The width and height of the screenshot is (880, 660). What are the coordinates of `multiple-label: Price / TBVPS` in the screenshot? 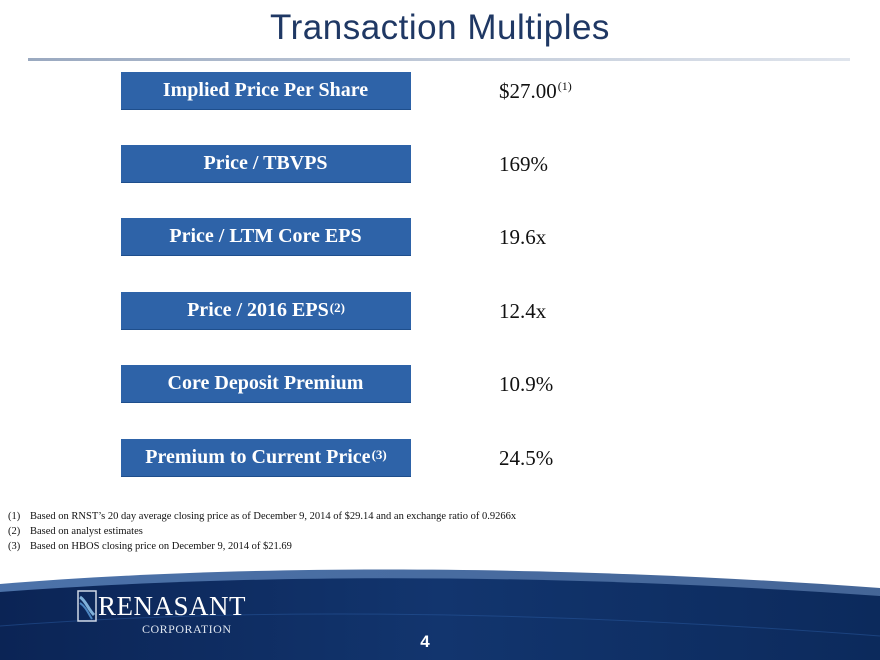 It's located at (265, 163).